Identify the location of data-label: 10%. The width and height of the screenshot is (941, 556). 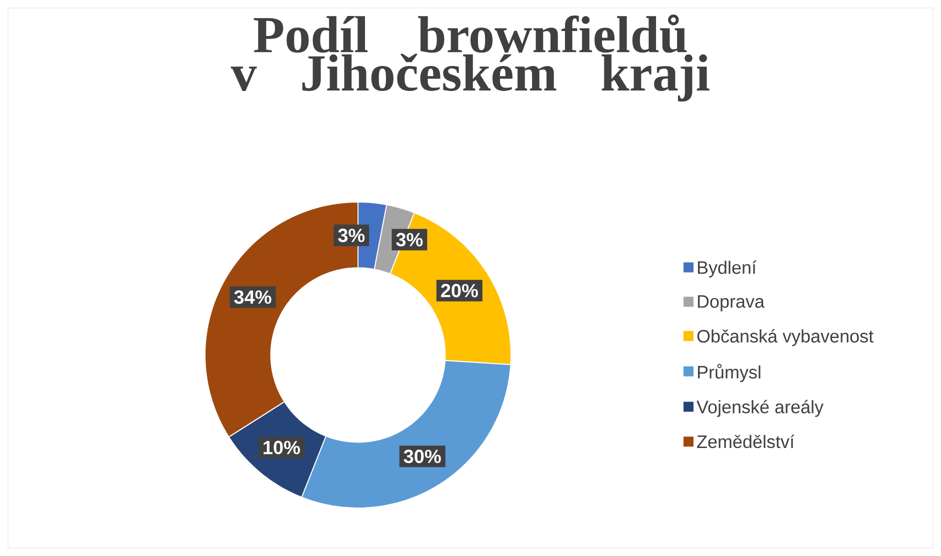
(282, 447).